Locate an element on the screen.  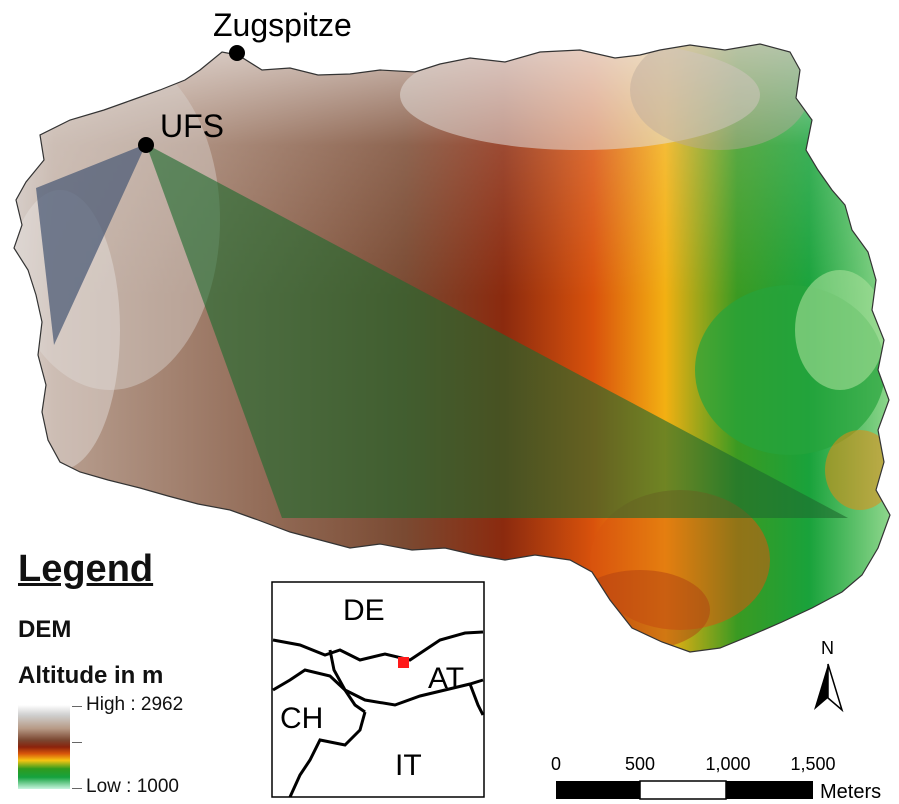
legend-low-label: Low : 1000 is located at coordinates (132, 786).